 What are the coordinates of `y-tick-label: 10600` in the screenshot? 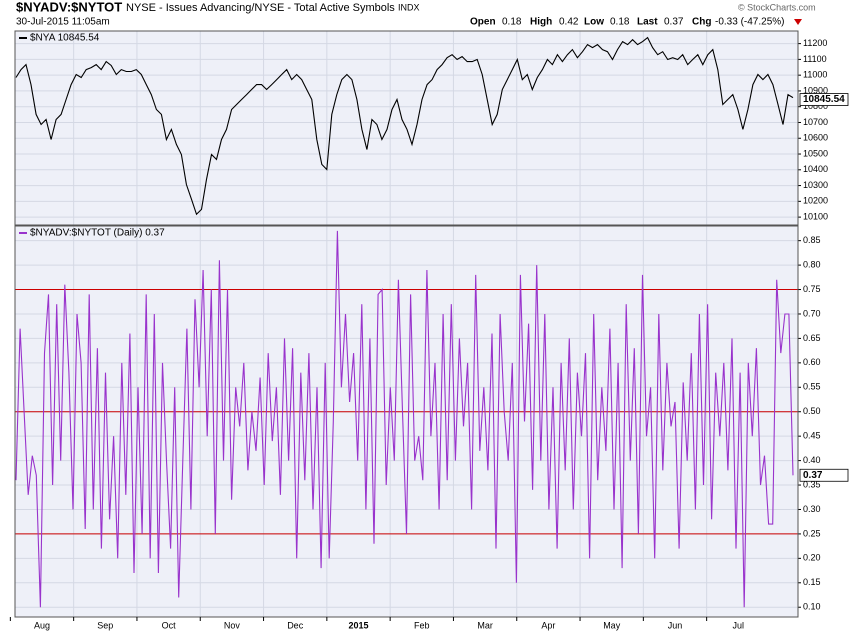 It's located at (815, 138).